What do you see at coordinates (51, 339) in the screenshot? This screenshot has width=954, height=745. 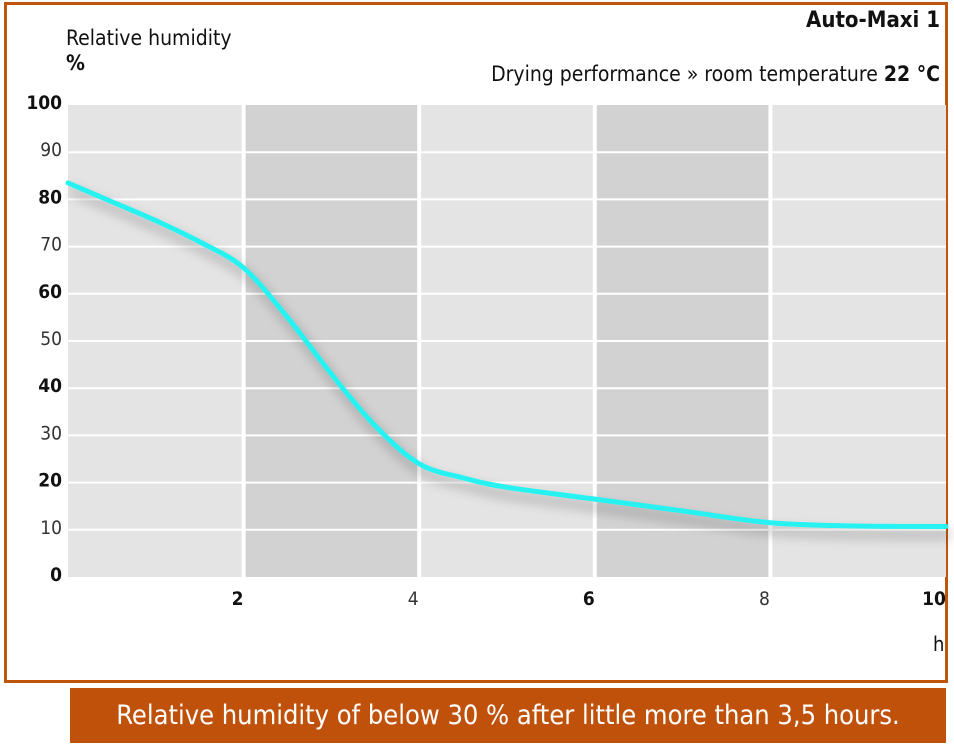 I see `y-tick-50: 50` at bounding box center [51, 339].